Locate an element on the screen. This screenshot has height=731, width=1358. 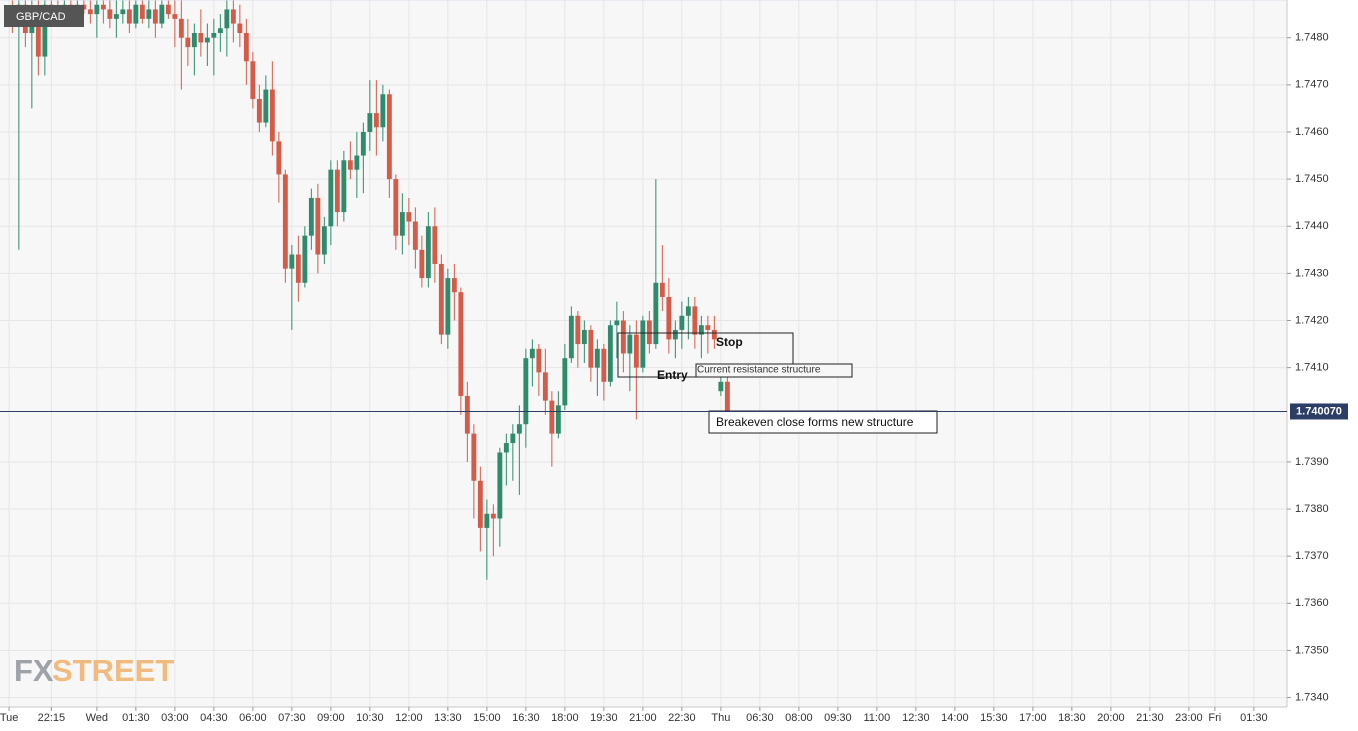
x-tick-label: 09:00 is located at coordinates (331, 718).